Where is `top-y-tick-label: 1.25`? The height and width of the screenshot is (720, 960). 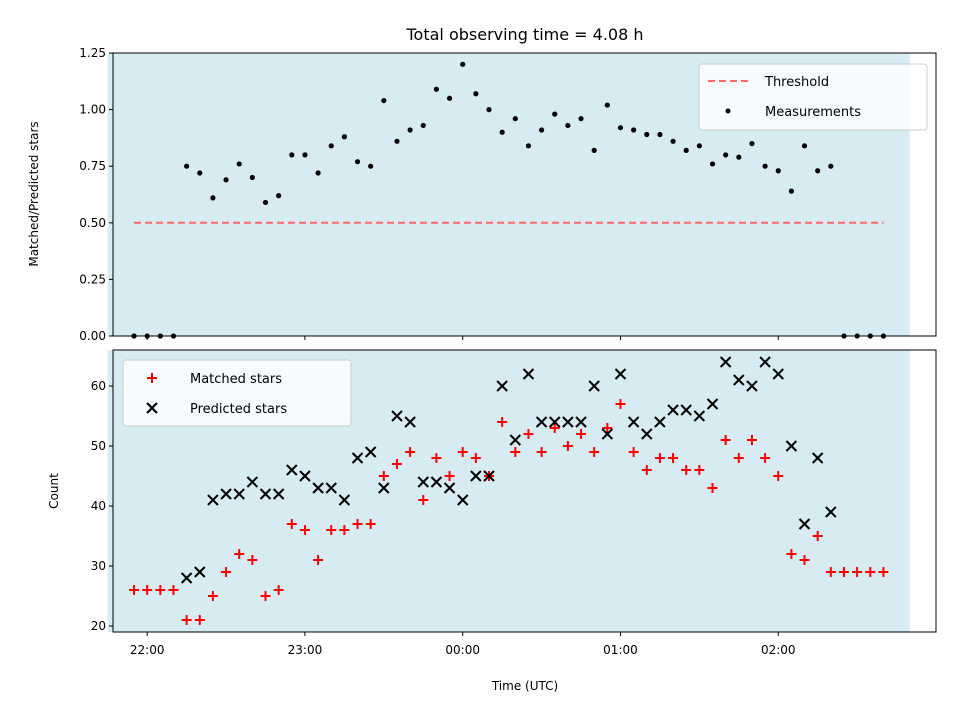
top-y-tick-label: 1.25 is located at coordinates (92, 53).